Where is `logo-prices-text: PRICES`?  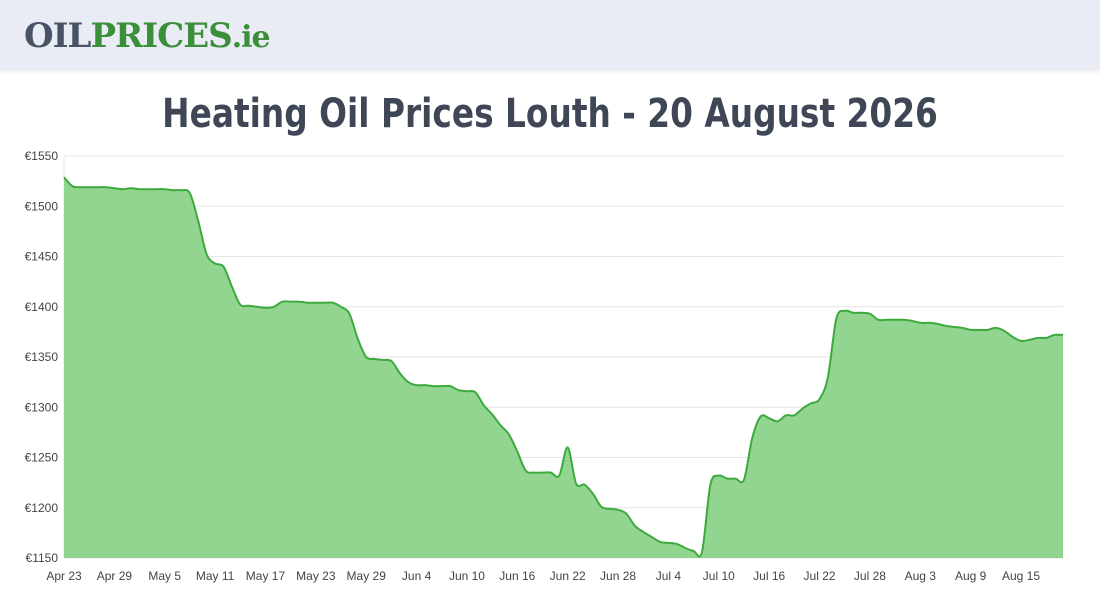
logo-prices-text: PRICES is located at coordinates (161, 36).